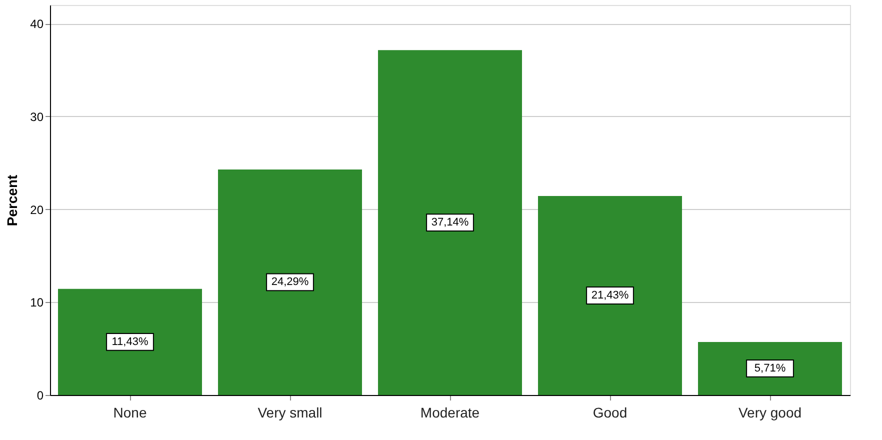 This screenshot has width=882, height=440. Describe the element at coordinates (290, 412) in the screenshot. I see `x-tick-label: Very small` at that location.